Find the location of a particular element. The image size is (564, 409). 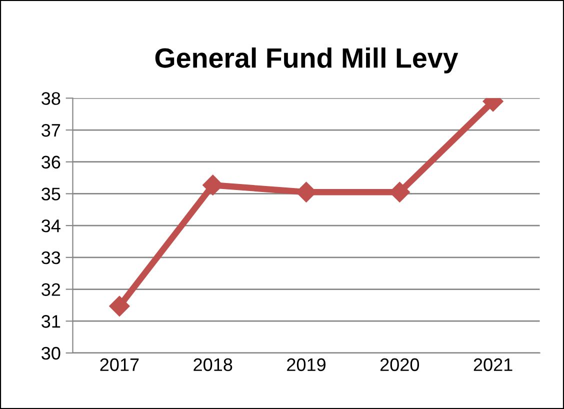

x-tick-label: 2017 is located at coordinates (119, 365).